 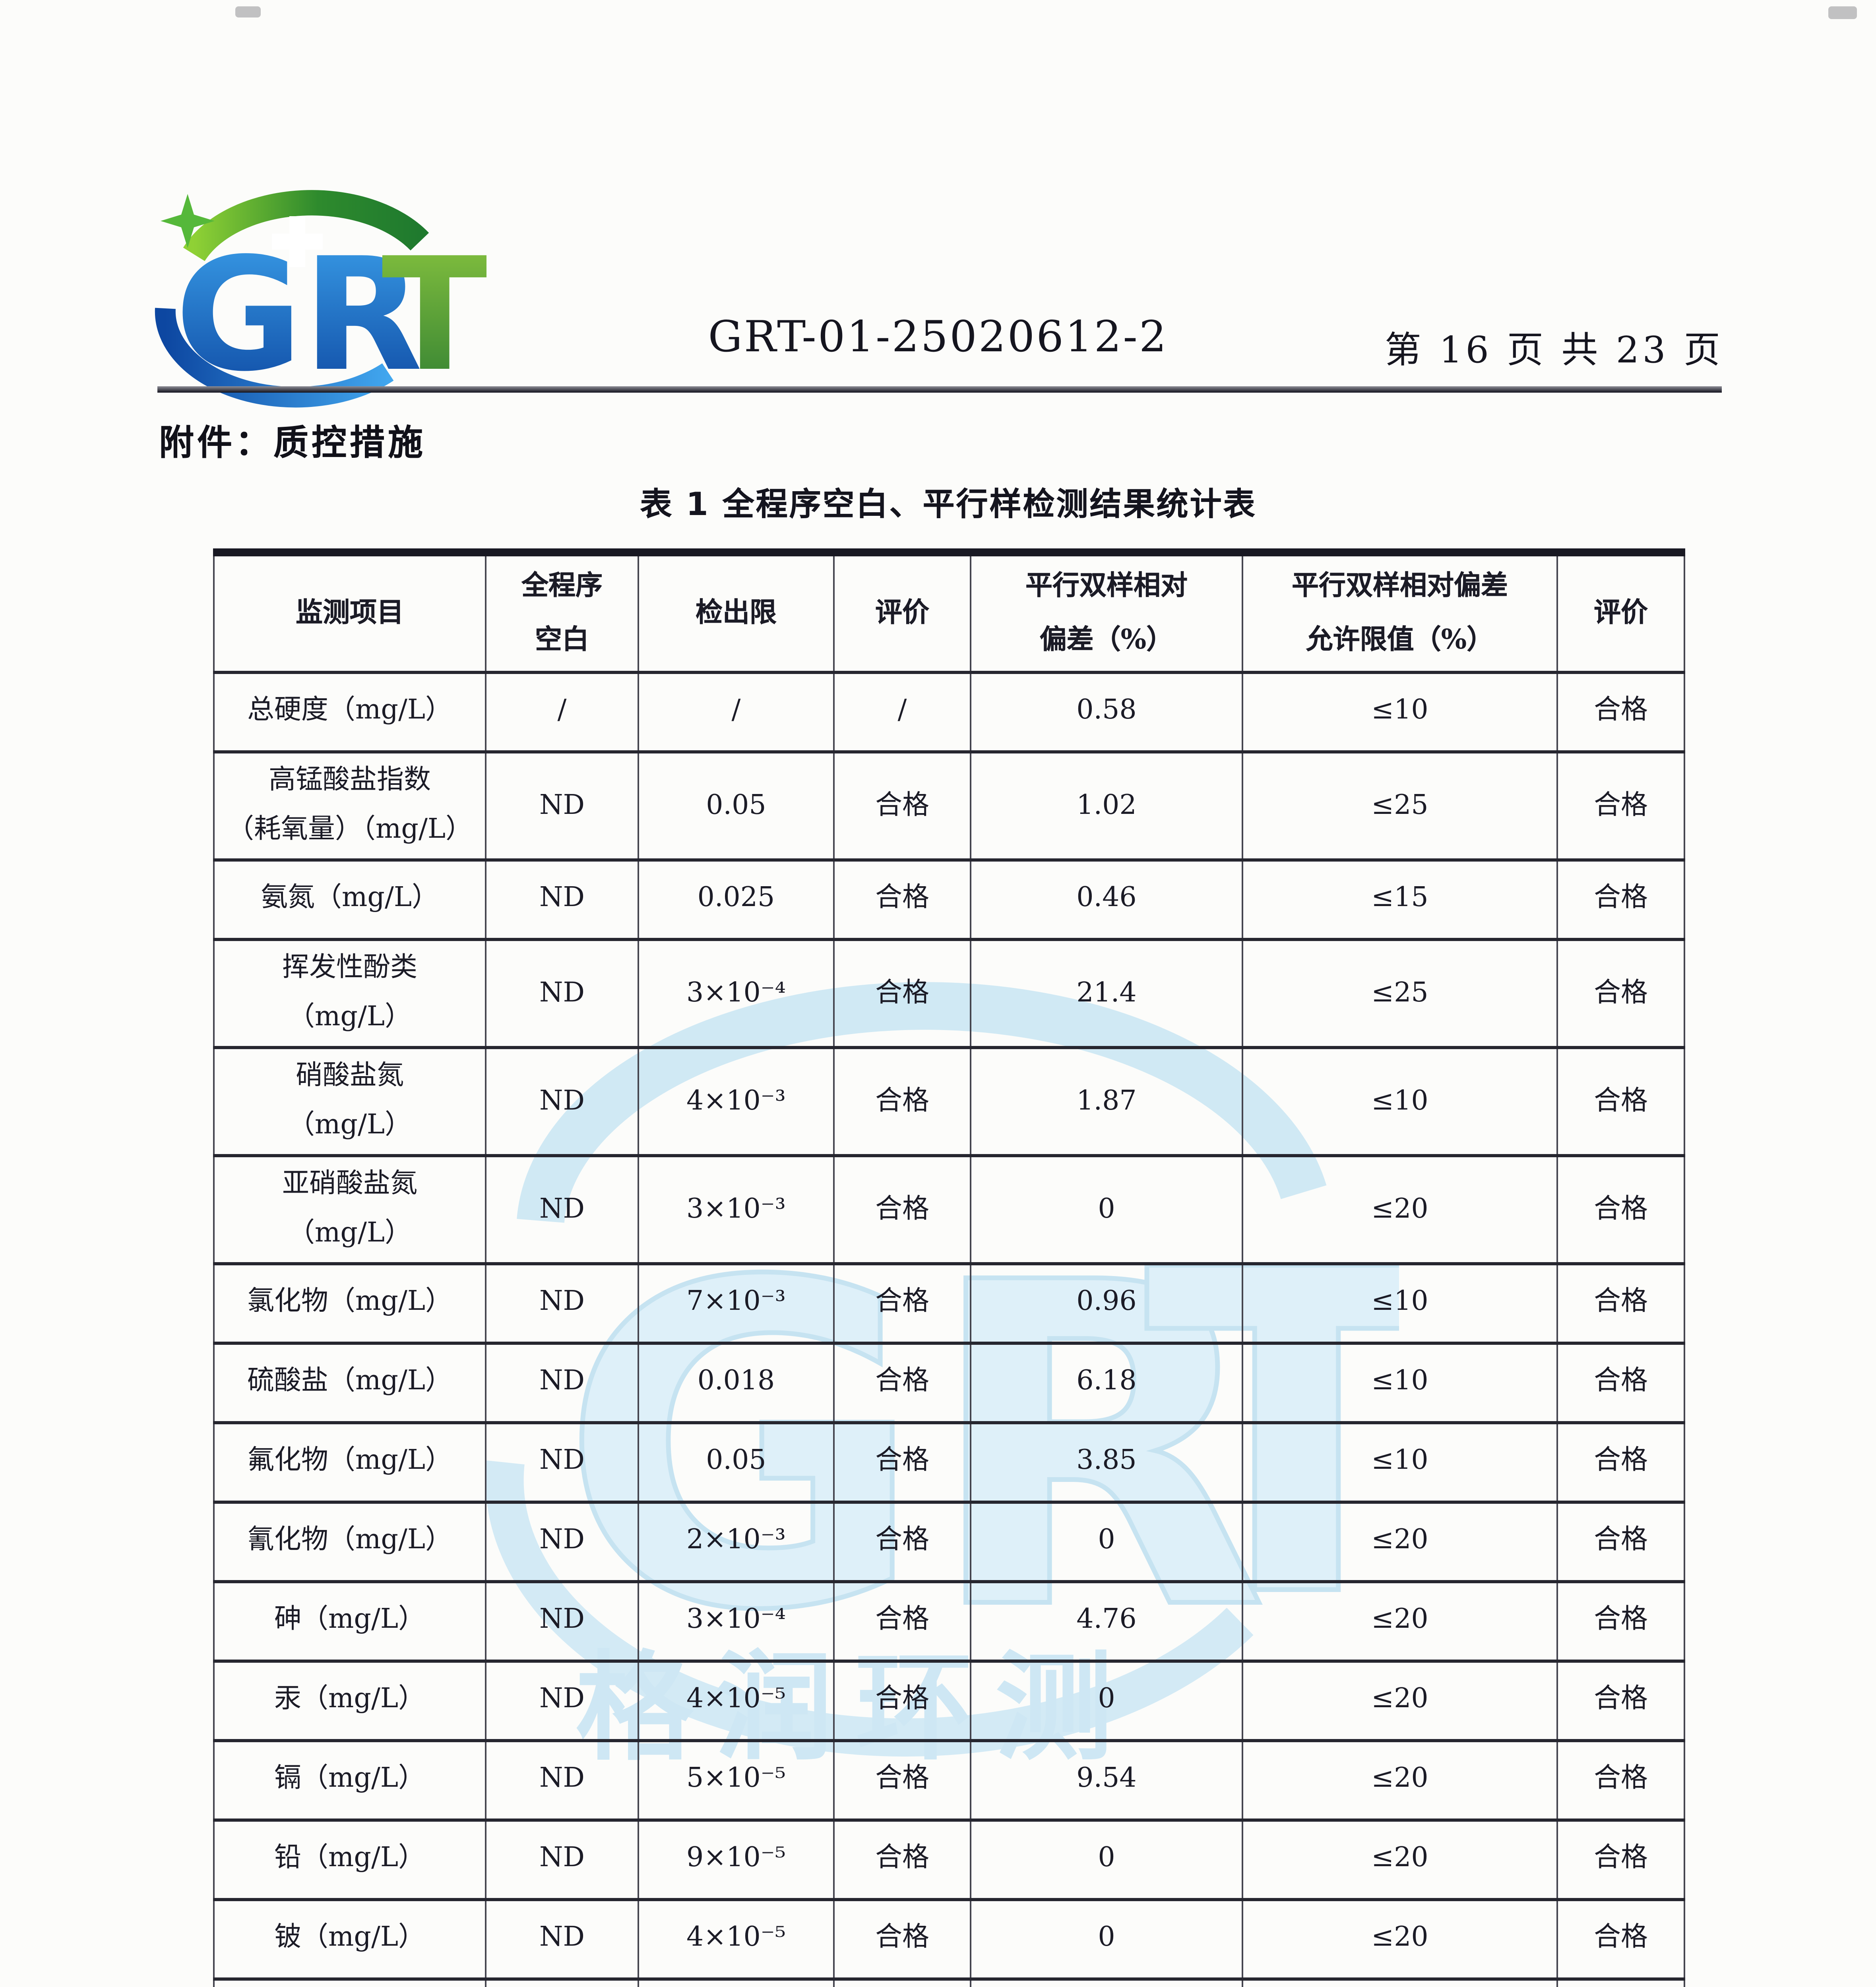 What do you see at coordinates (949, 1983) in the screenshot?
I see `table-row: 铁（mg/L） ND 0.03 合格 0 ≤30 合格` at bounding box center [949, 1983].